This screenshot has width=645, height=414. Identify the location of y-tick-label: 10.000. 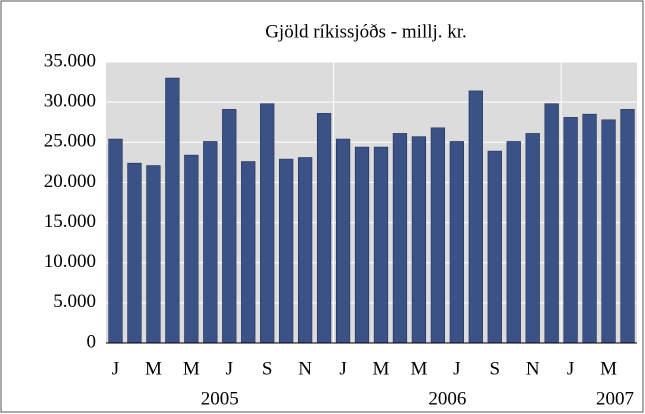
(70, 261).